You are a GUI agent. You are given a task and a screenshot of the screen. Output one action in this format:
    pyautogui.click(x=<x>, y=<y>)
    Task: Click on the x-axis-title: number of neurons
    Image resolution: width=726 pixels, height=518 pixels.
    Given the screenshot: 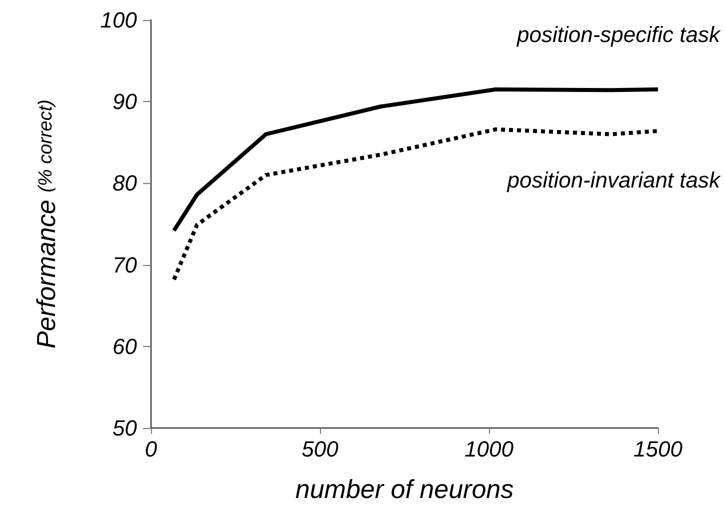 What is the action you would take?
    pyautogui.click(x=404, y=489)
    